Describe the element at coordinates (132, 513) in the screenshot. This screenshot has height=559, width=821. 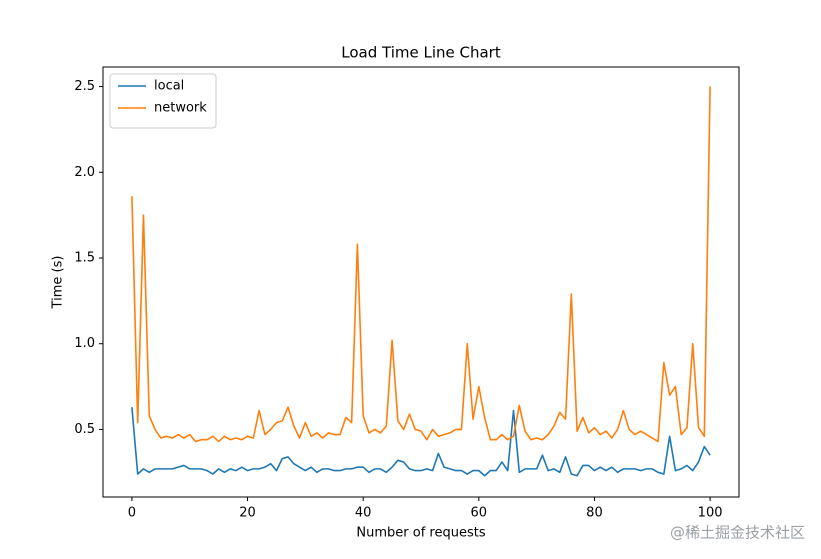
I see `x-tick-label: 0` at that location.